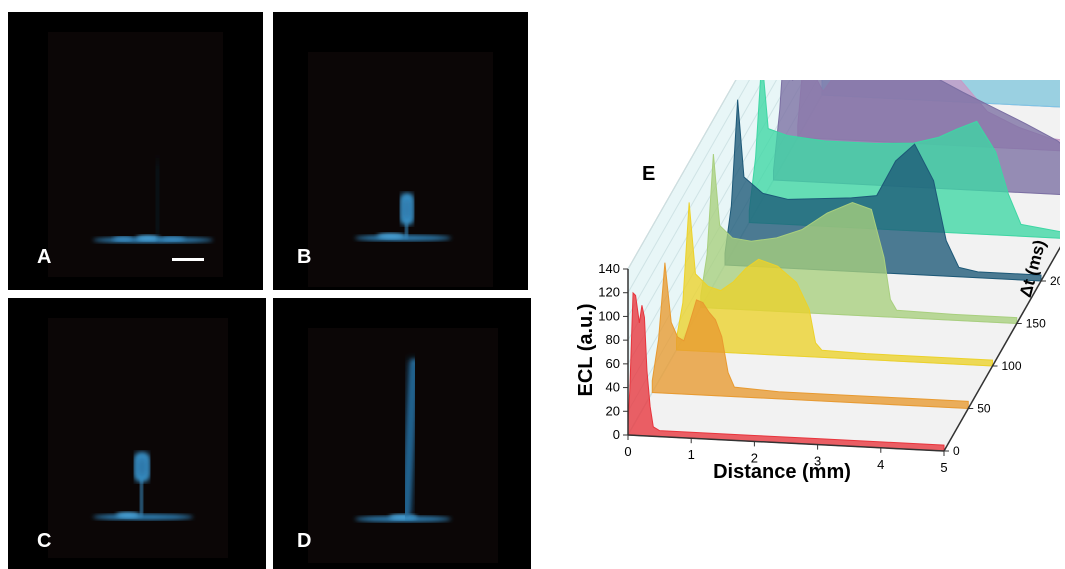 The width and height of the screenshot is (1065, 569). What do you see at coordinates (304, 257) in the screenshot?
I see `panel-label-b: B` at bounding box center [304, 257].